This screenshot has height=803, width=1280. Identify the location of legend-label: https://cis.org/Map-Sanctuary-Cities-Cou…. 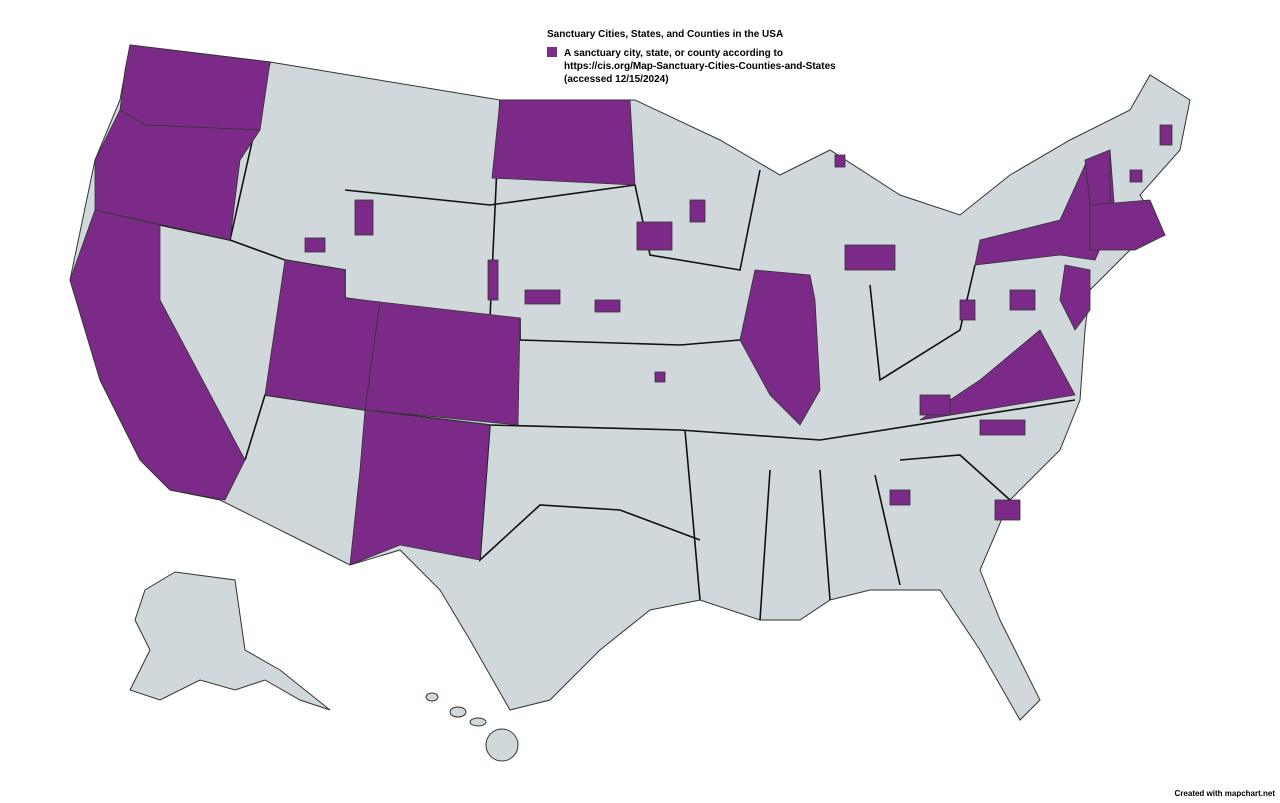
(700, 66).